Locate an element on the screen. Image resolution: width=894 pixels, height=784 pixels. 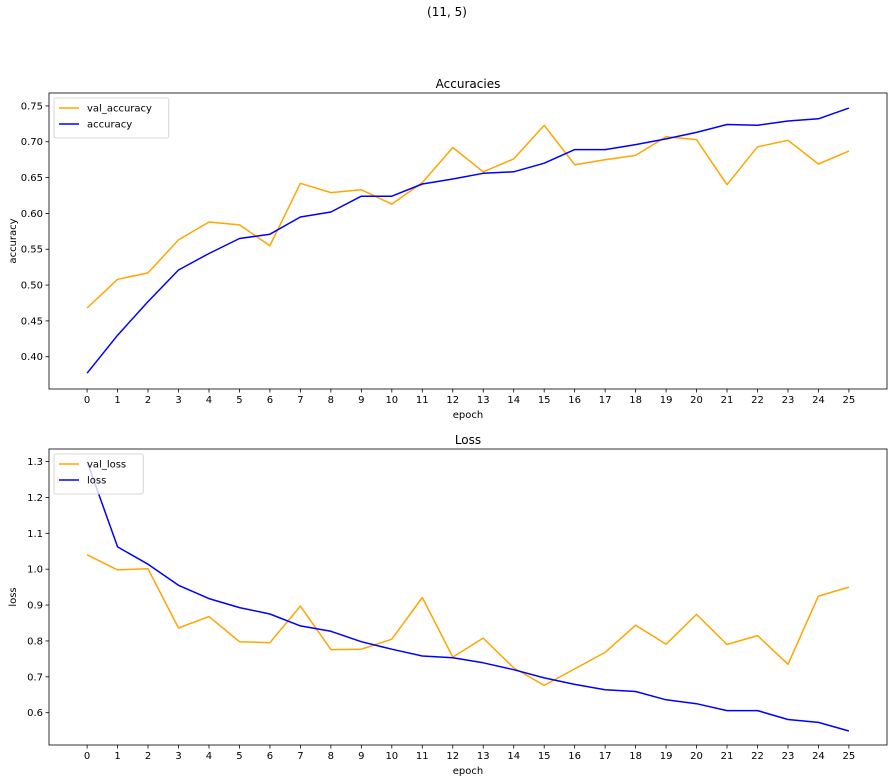
y-tick-label: 1.1 is located at coordinates (35, 534).